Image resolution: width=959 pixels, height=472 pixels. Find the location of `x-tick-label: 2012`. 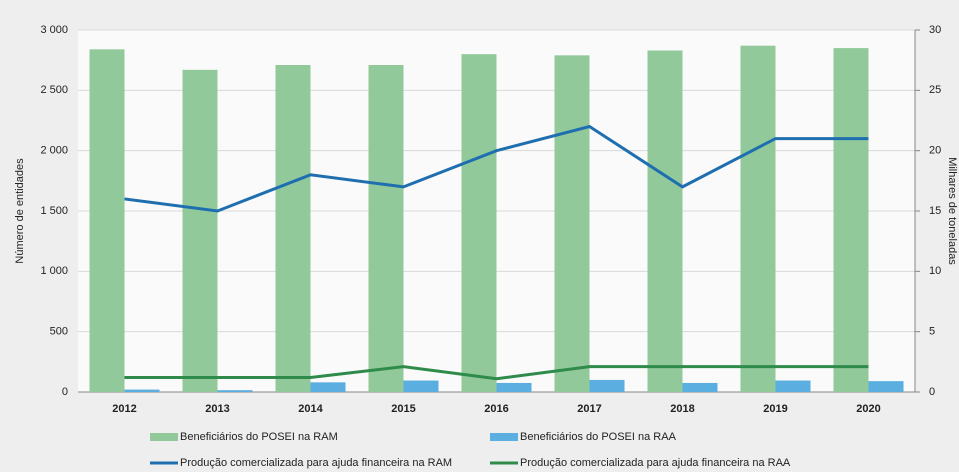

x-tick-label: 2012 is located at coordinates (124, 409).